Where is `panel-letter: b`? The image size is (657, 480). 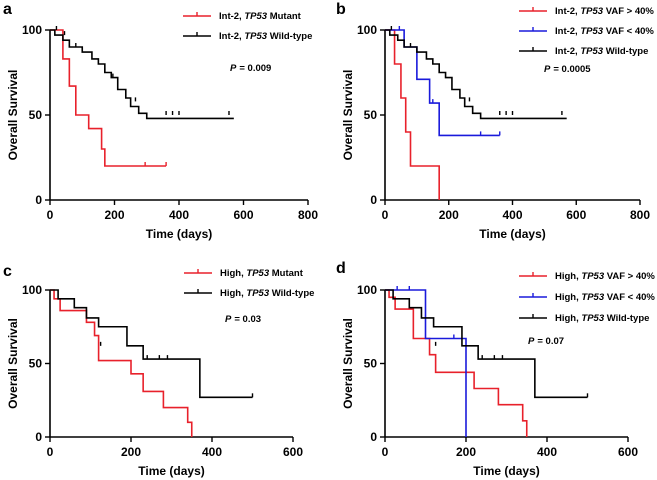
panel-letter: b is located at coordinates (341, 9).